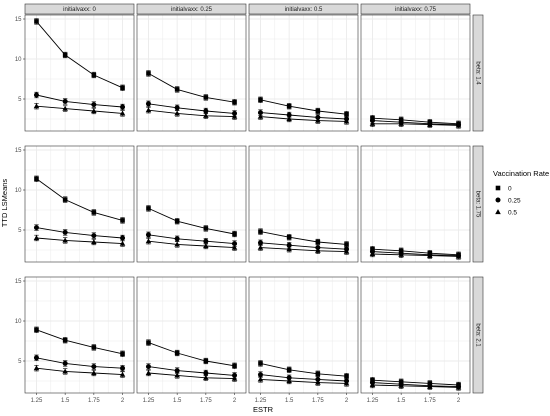 The image size is (550, 416). I want to click on y-axis-title: TTD LSMeans, so click(4, 203).